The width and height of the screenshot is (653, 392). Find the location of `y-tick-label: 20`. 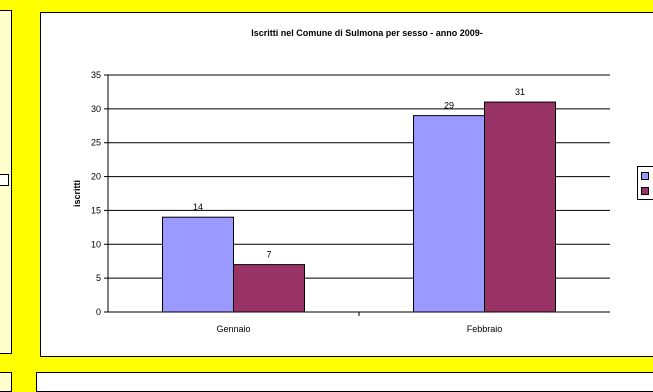

y-tick-label: 20 is located at coordinates (96, 177).